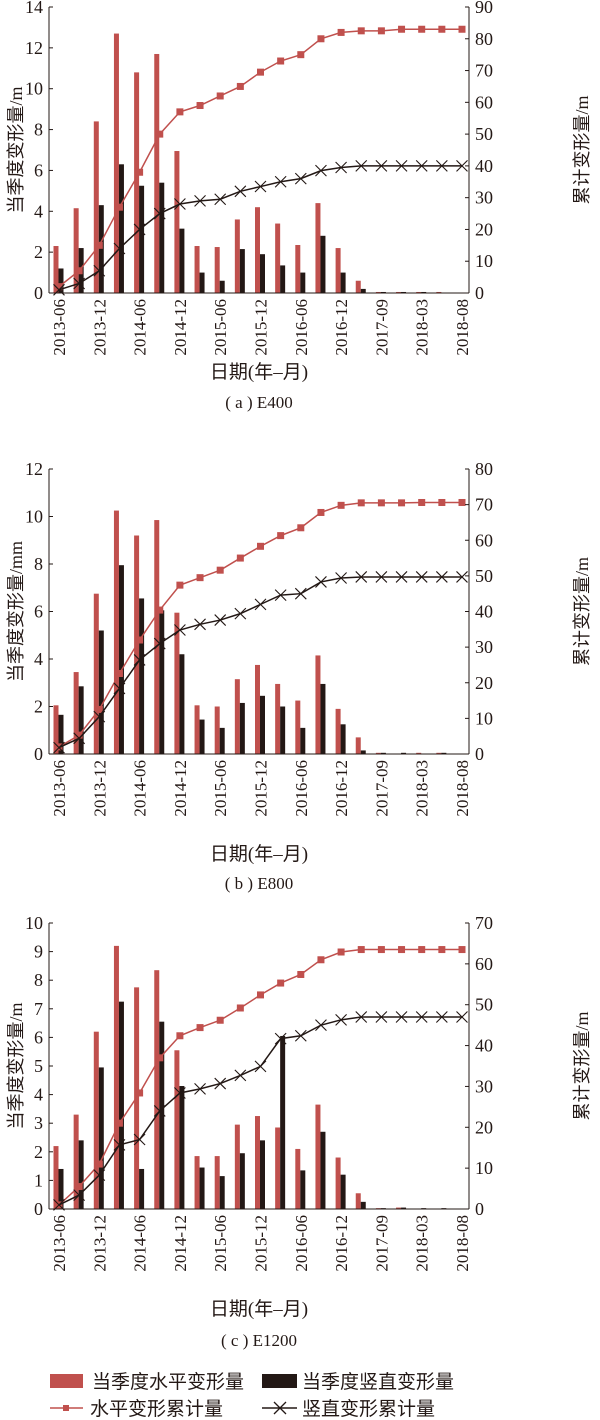 This screenshot has height=1420, width=600. I want to click on x-tick-label: 2015-12, so click(261, 1243).